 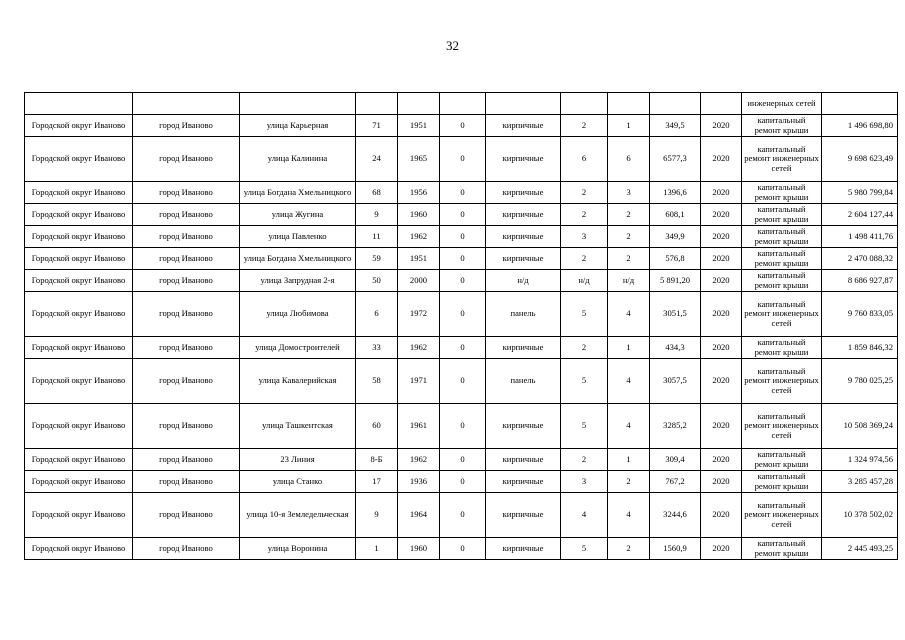 I want to click on cell-settlement, so click(x=186, y=103).